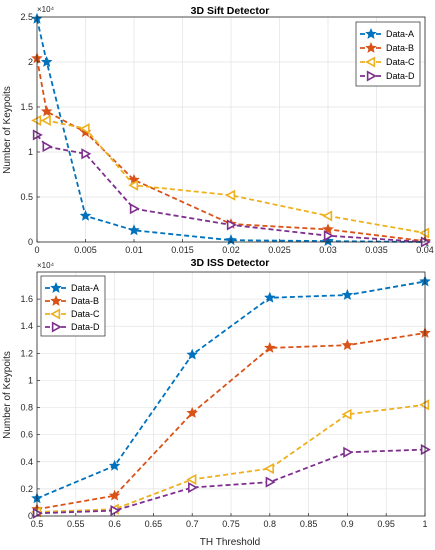  I want to click on iss-legend-item-data-c: Data-C, so click(72, 314).